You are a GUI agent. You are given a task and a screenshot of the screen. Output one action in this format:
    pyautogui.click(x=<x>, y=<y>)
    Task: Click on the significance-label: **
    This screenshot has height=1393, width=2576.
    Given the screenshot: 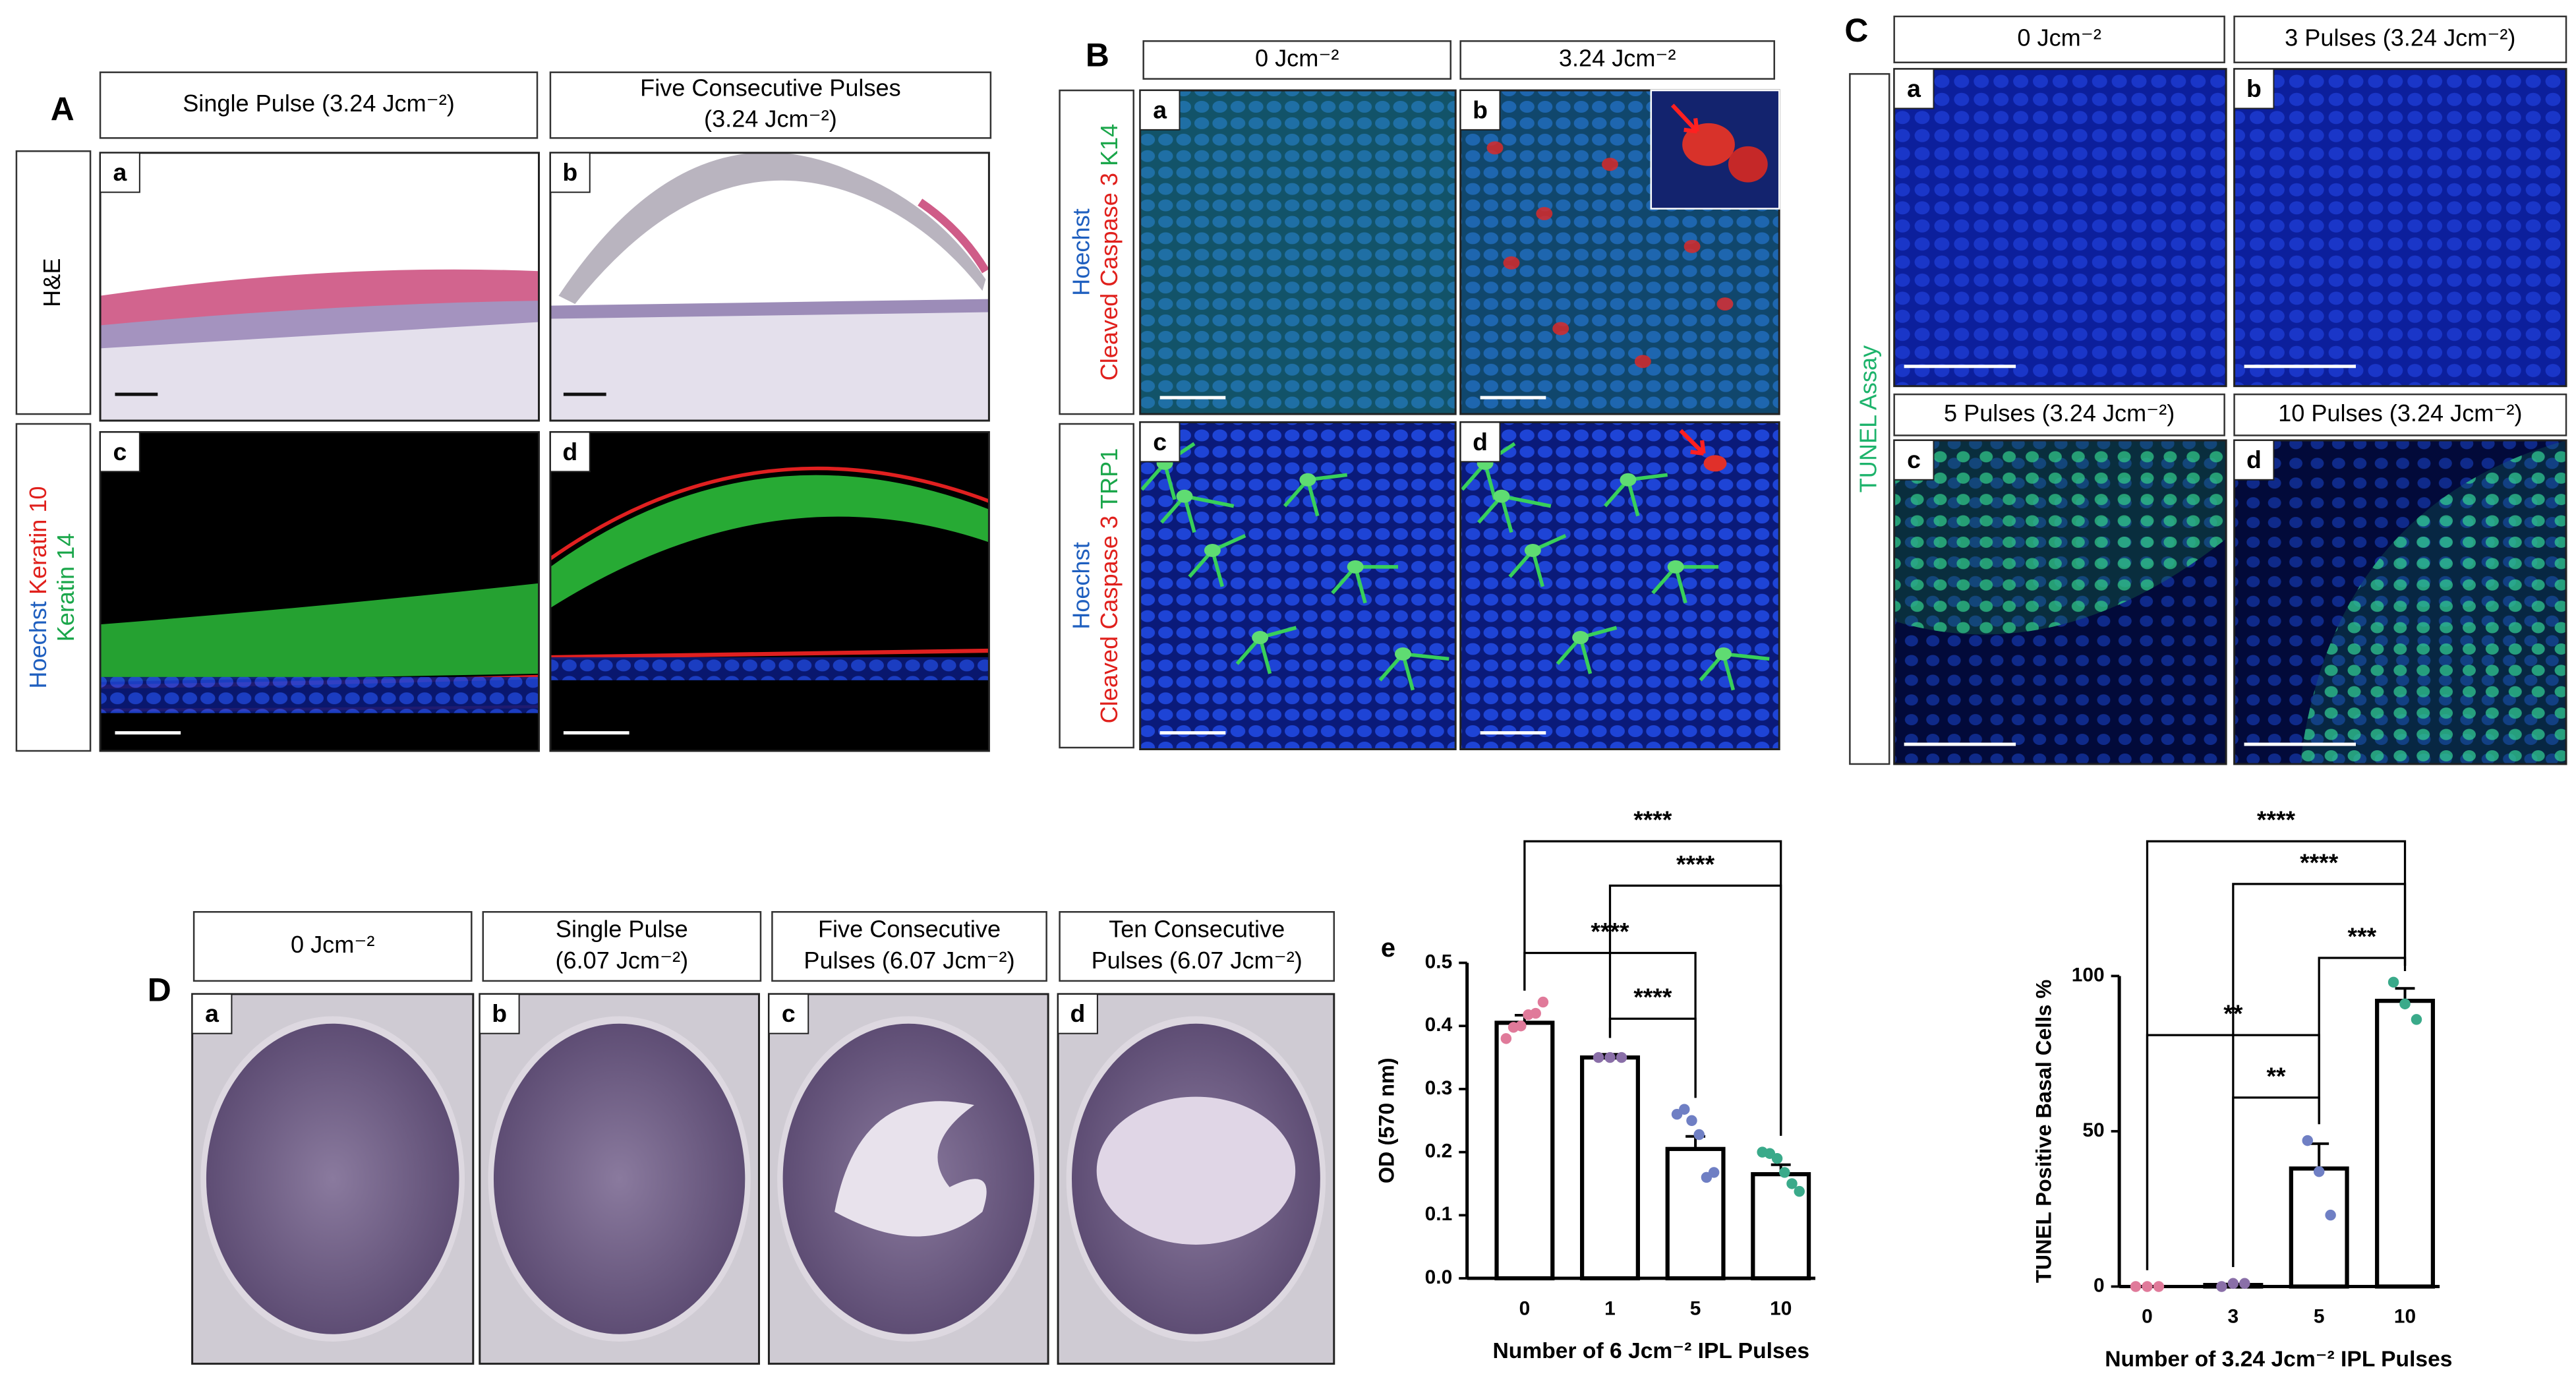 What is the action you would take?
    pyautogui.click(x=2276, y=1076)
    